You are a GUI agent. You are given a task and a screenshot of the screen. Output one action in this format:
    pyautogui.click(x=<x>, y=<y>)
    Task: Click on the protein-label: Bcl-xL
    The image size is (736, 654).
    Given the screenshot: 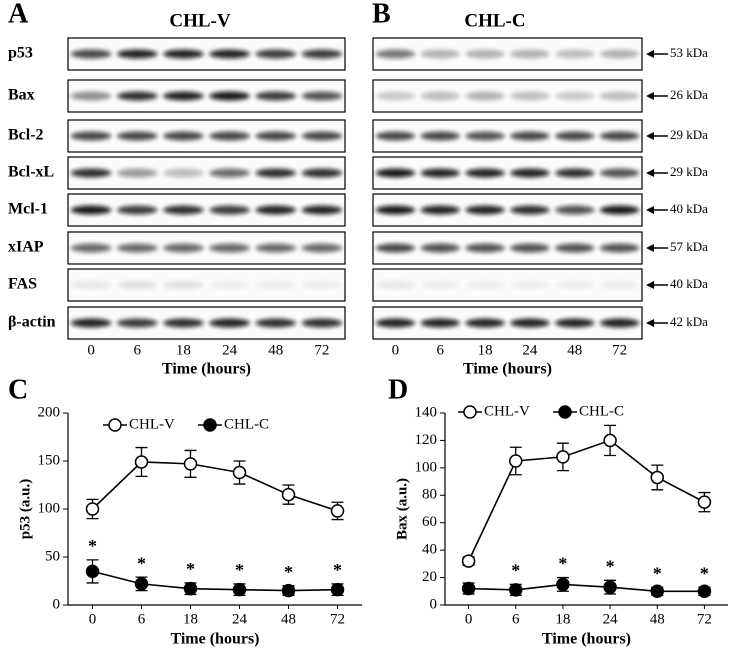 What is the action you would take?
    pyautogui.click(x=31, y=172)
    